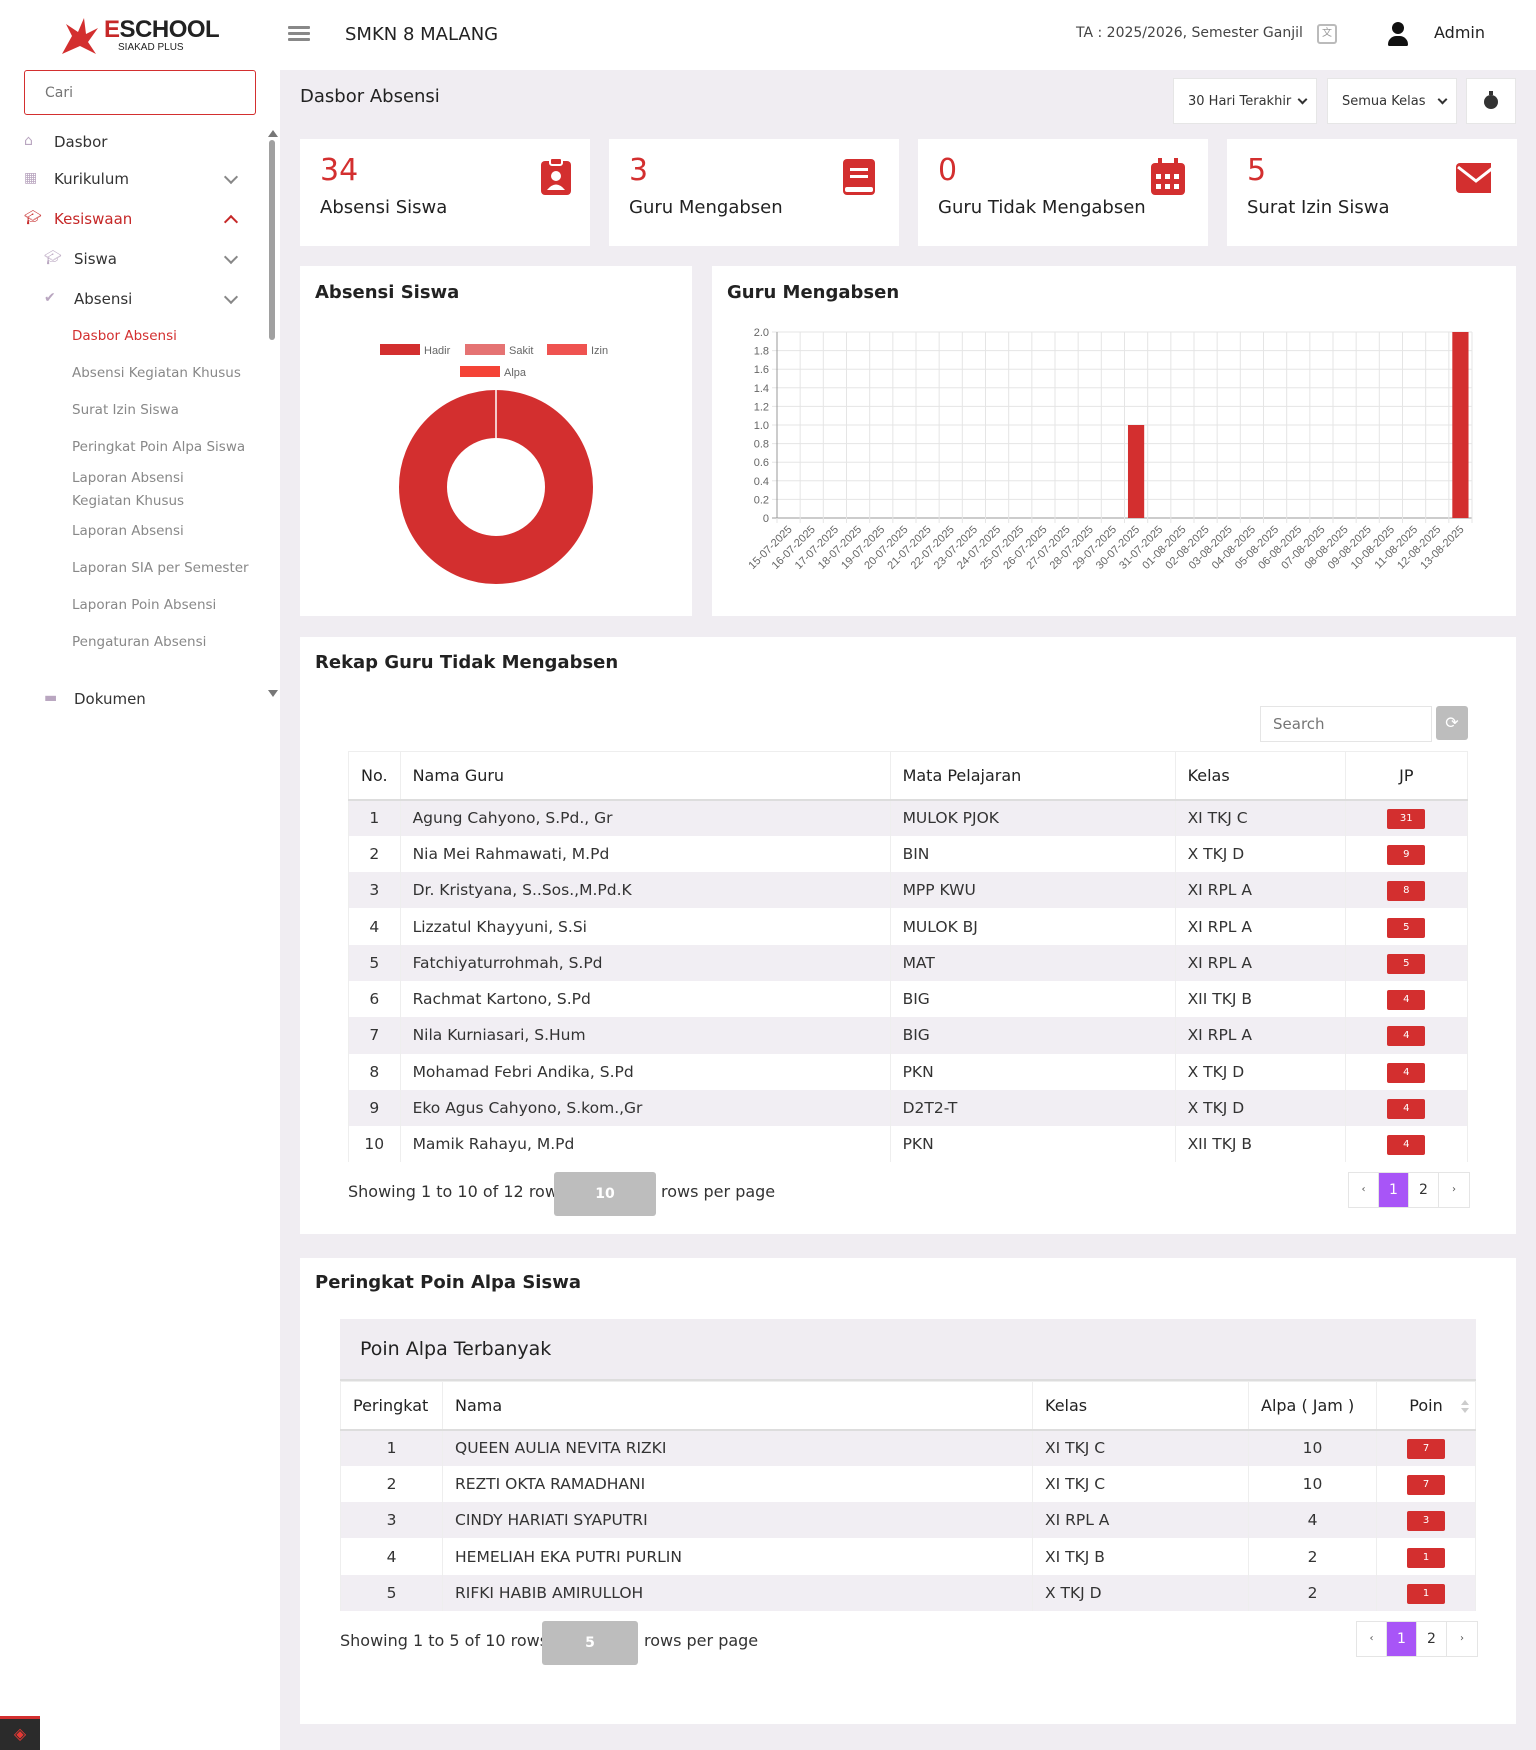 The image size is (1536, 1750). What do you see at coordinates (1312, 1406) in the screenshot?
I see `col-alpa: Alpa ( Jam )` at bounding box center [1312, 1406].